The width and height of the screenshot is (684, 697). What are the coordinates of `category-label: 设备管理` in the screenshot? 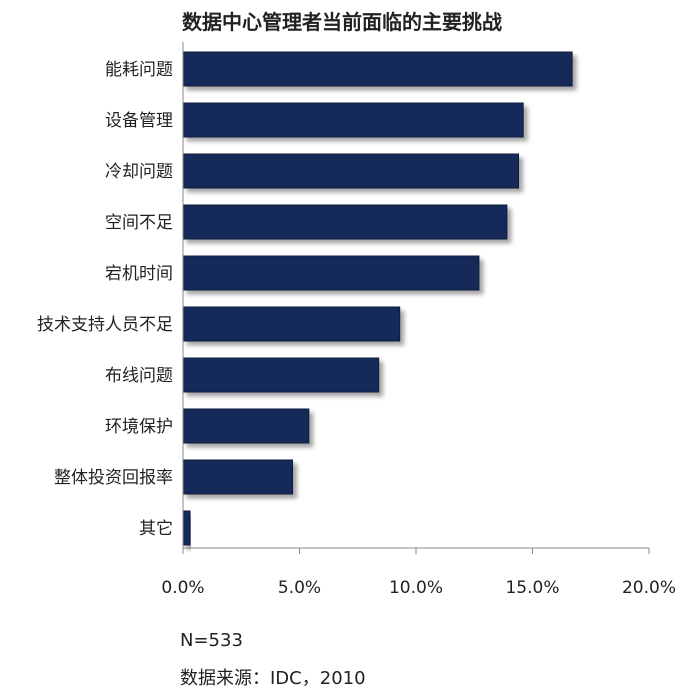 It's located at (139, 121).